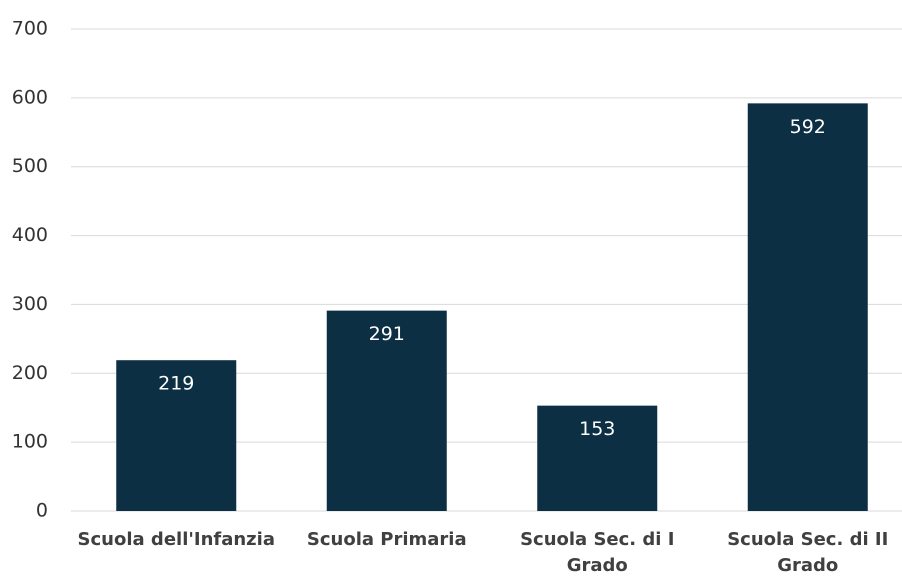 The image size is (902, 576). I want to click on x-tick-label: Scuola dell'Infanzia, so click(176, 539).